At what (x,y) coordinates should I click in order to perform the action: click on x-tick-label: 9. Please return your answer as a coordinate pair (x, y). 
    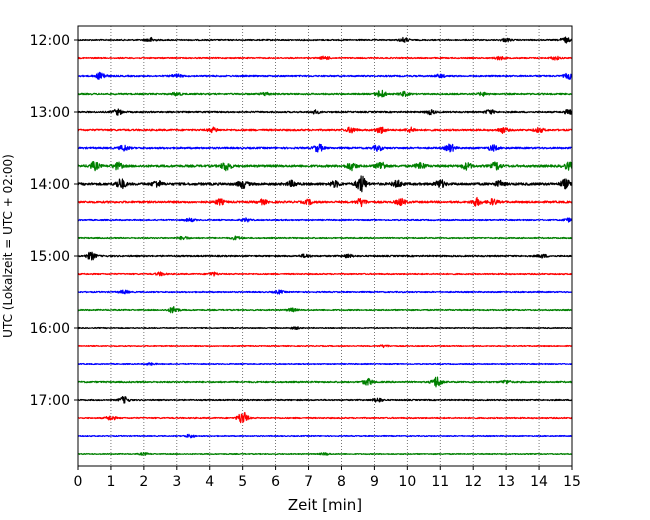
    Looking at the image, I should click on (374, 482).